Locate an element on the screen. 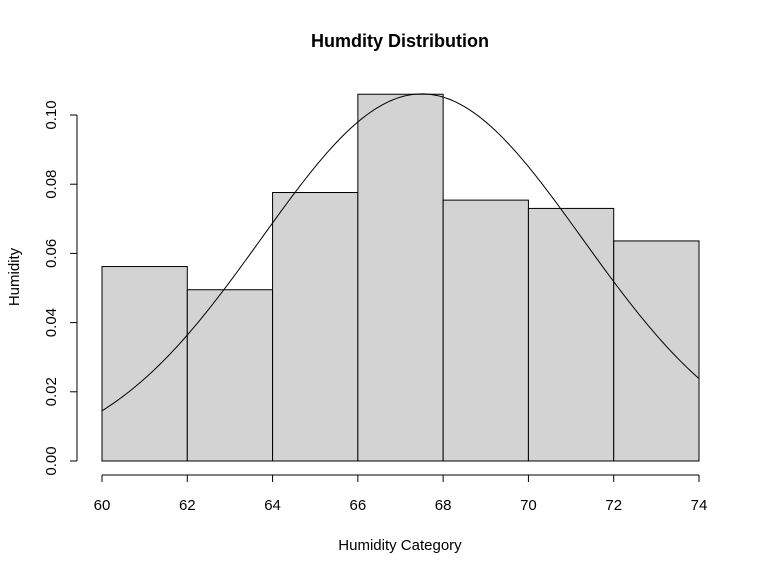 This screenshot has width=764, height=574. x-tick-label-60: 60 is located at coordinates (102, 505).